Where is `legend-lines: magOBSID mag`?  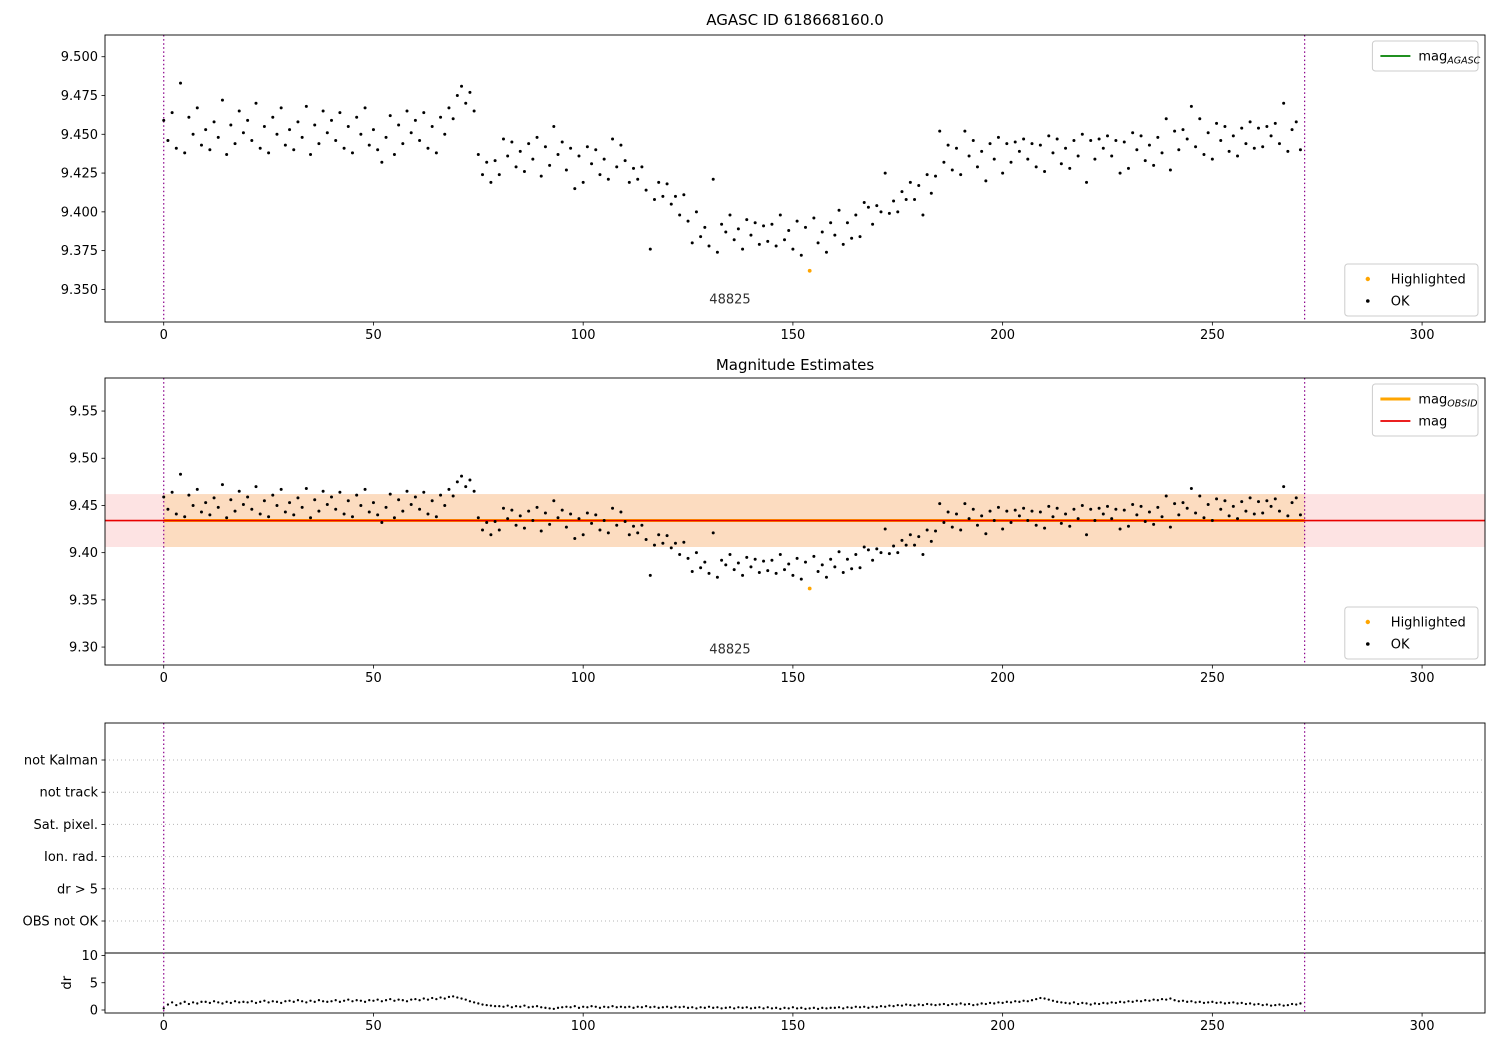 legend-lines: magOBSID mag is located at coordinates (1425, 410).